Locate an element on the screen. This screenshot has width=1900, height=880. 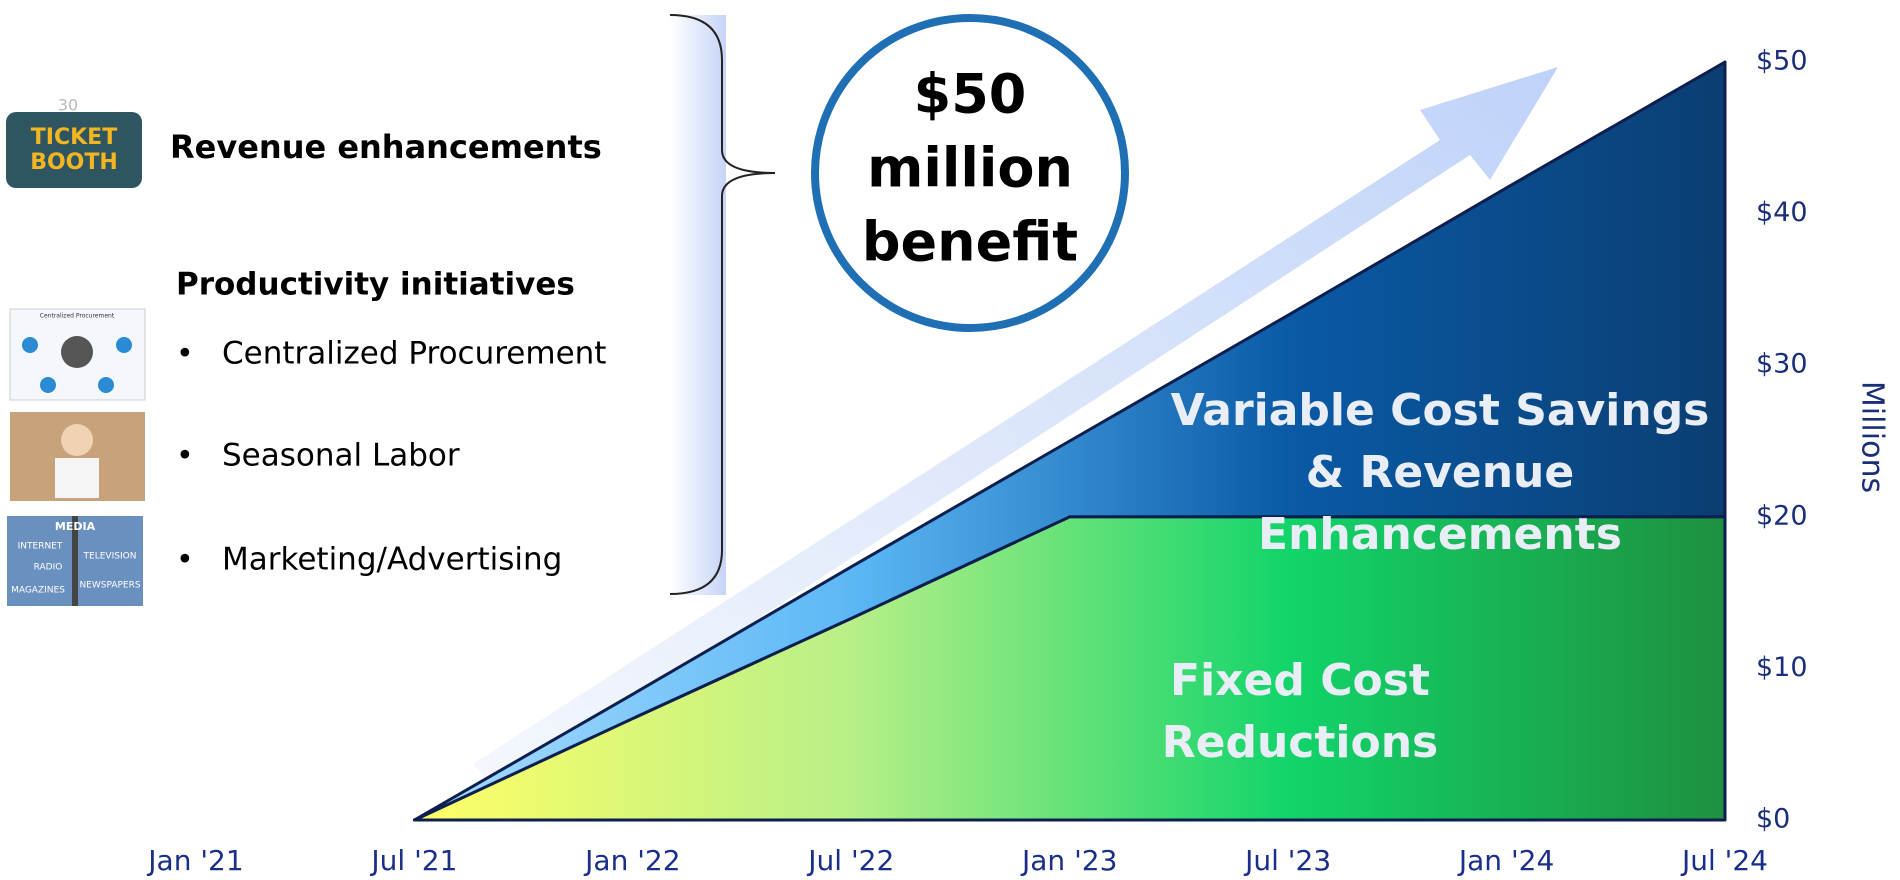
brace is located at coordinates (722, 304).